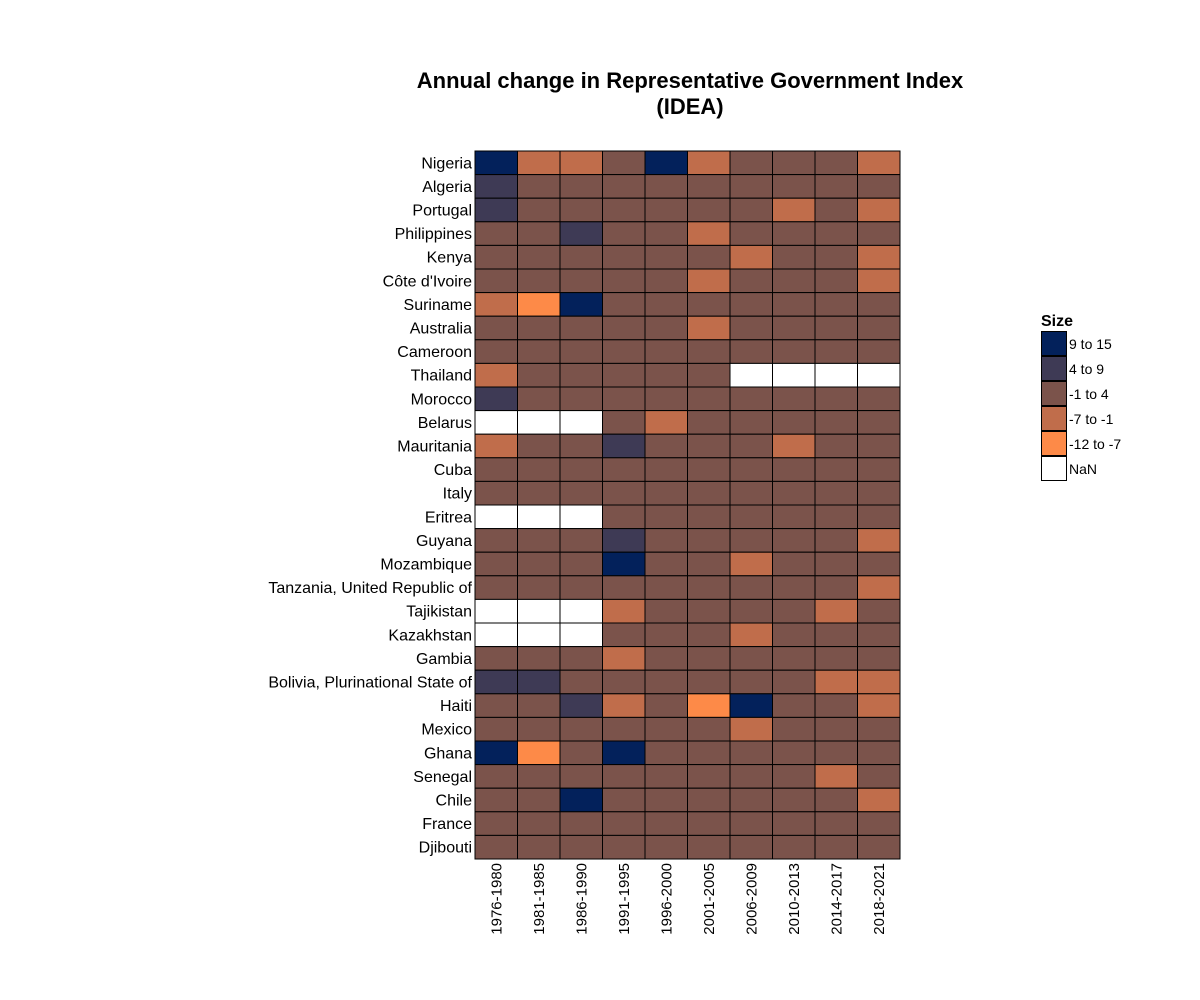 Image resolution: width=1200 pixels, height=1000 pixels. What do you see at coordinates (448, 753) in the screenshot?
I see `row-label: Ghana` at bounding box center [448, 753].